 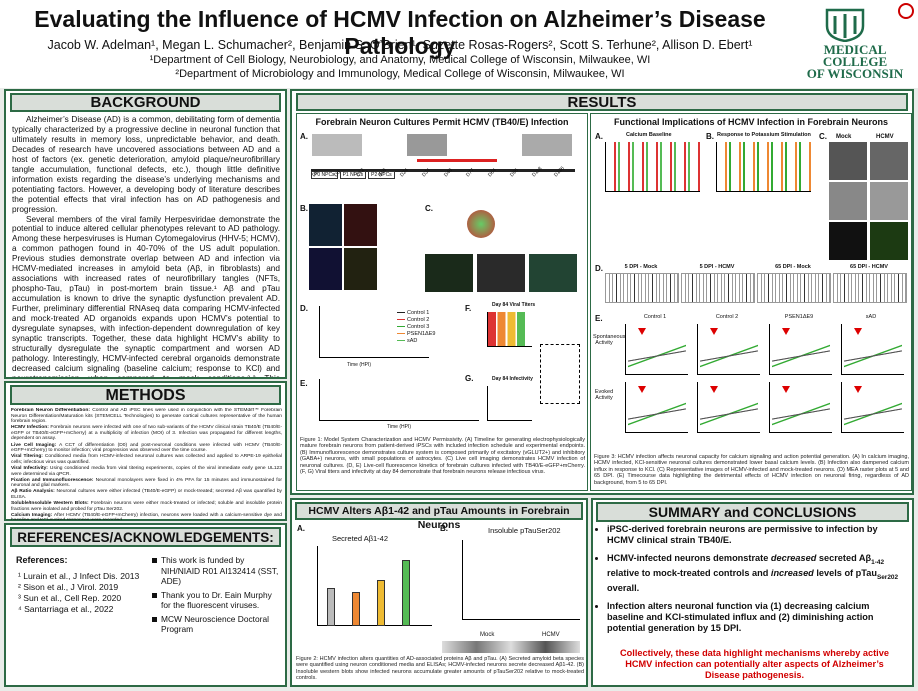 I want to click on legend-entry: Control 2, so click(x=416, y=320).